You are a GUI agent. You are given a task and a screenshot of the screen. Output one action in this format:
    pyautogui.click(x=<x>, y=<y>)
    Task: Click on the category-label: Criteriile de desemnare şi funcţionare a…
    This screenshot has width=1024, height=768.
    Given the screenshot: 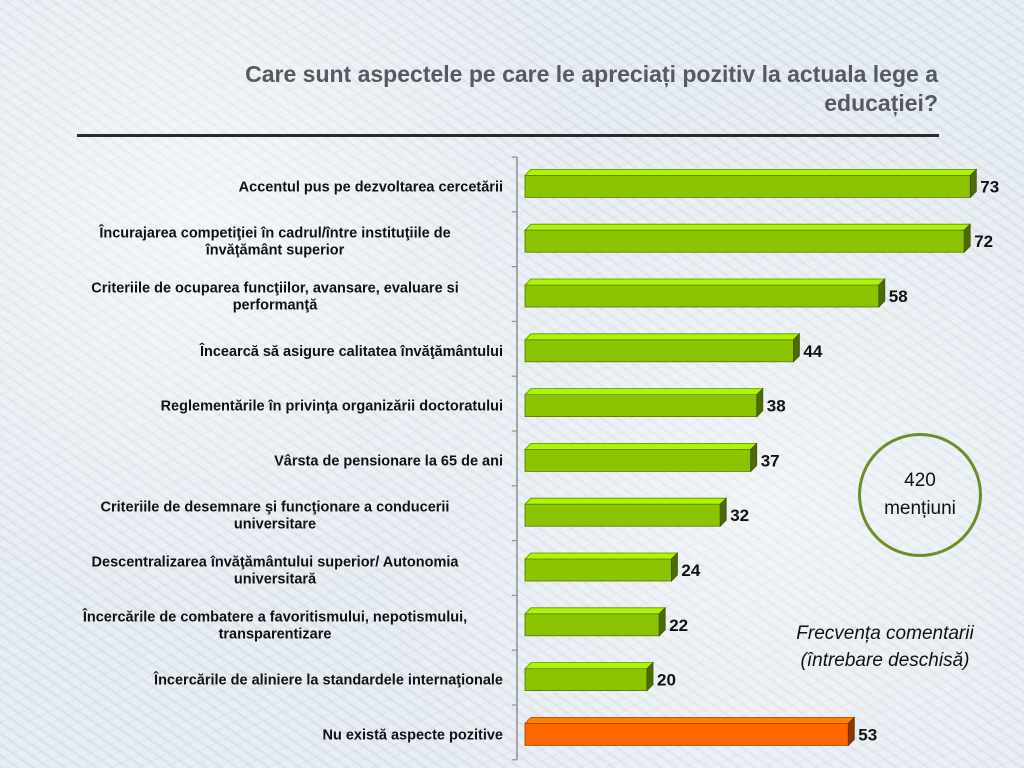 What is the action you would take?
    pyautogui.click(x=275, y=516)
    